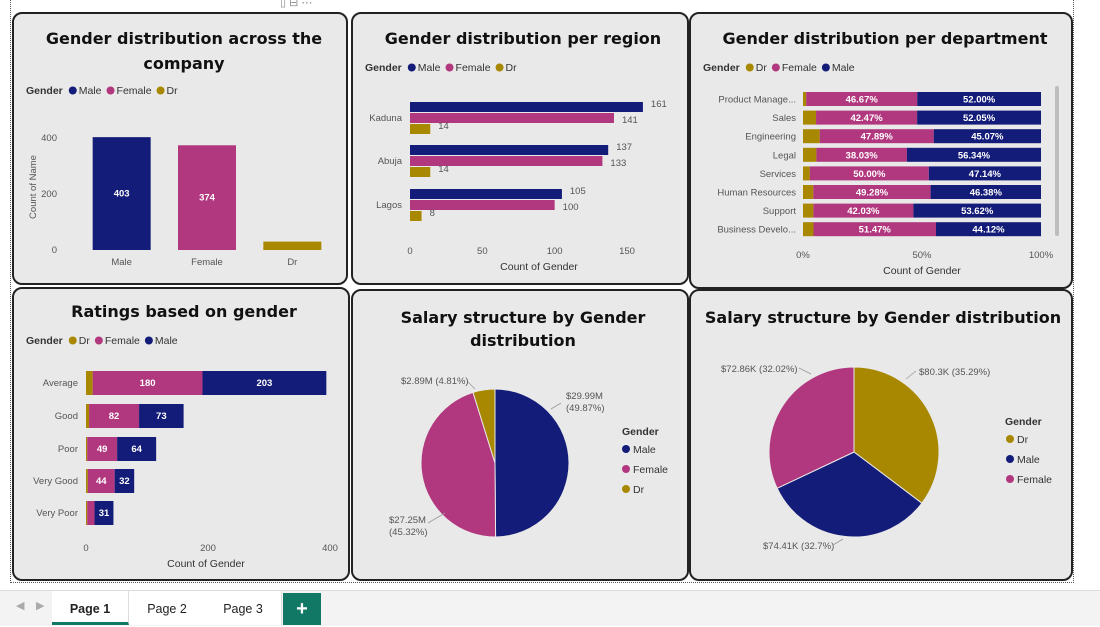 The height and width of the screenshot is (627, 1100). Describe the element at coordinates (390, 161) in the screenshot. I see `y-tick-label: Abuja` at that location.